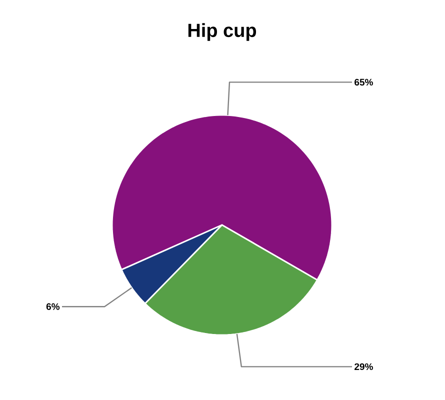 The width and height of the screenshot is (445, 400). Describe the element at coordinates (363, 82) in the screenshot. I see `data-label: 65%` at that location.